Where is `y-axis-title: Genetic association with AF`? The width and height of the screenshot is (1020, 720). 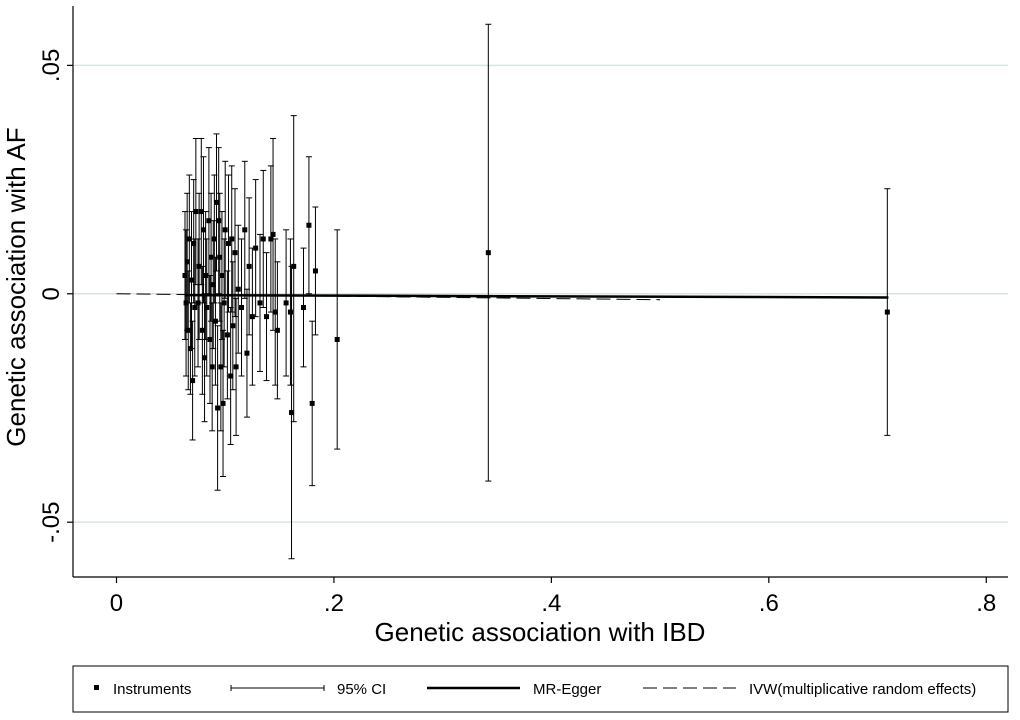 y-axis-title: Genetic association with AF is located at coordinates (16, 286).